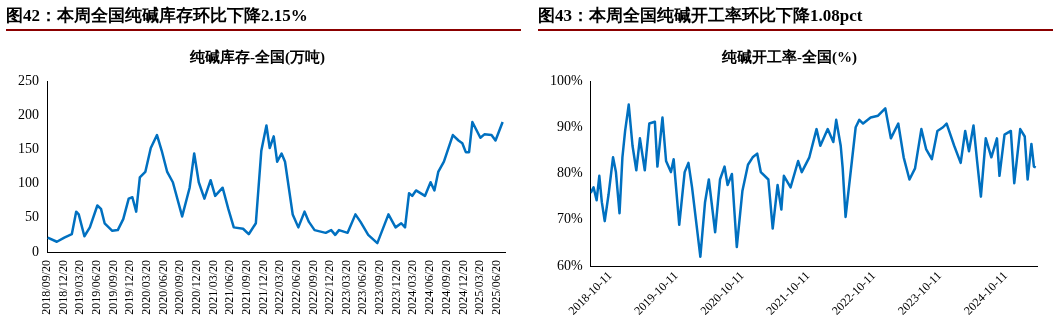 This screenshot has height=327, width=1057. What do you see at coordinates (129, 287) in the screenshot?
I see `x-tick-label: 2019/12/20` at bounding box center [129, 287].